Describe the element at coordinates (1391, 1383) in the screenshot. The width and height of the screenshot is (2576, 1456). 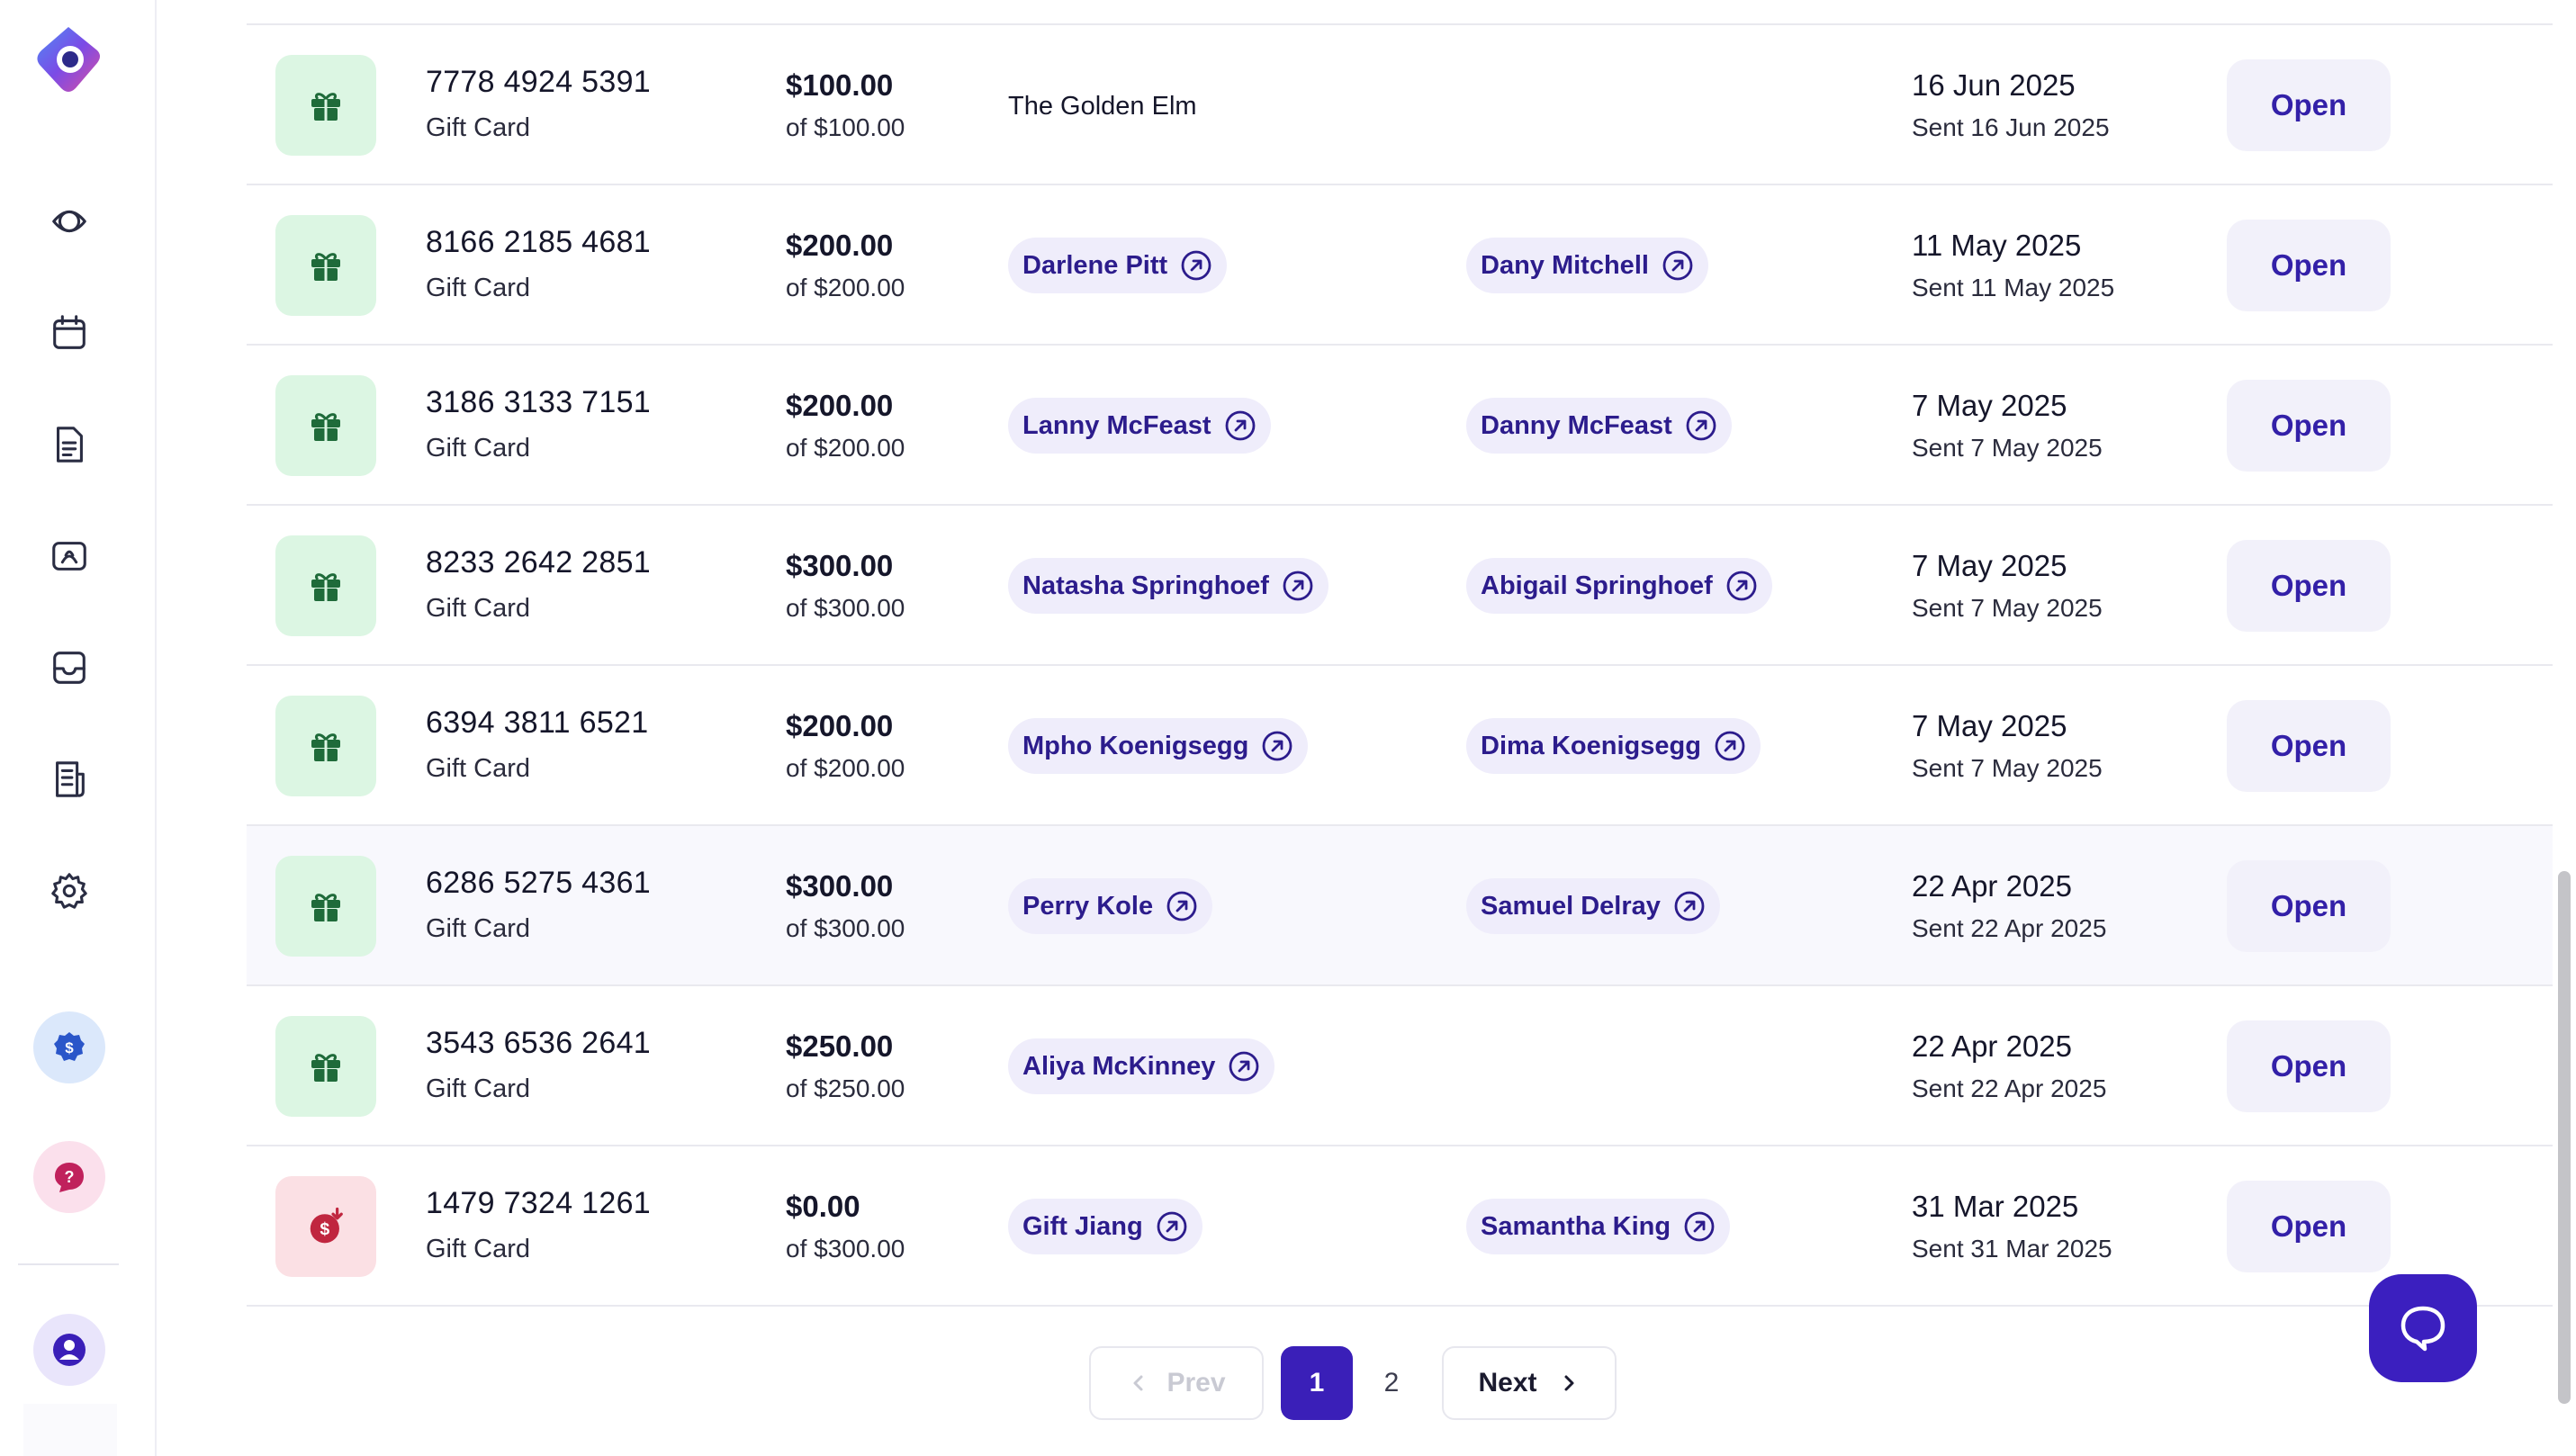
I see `page-2-button: 2` at that location.